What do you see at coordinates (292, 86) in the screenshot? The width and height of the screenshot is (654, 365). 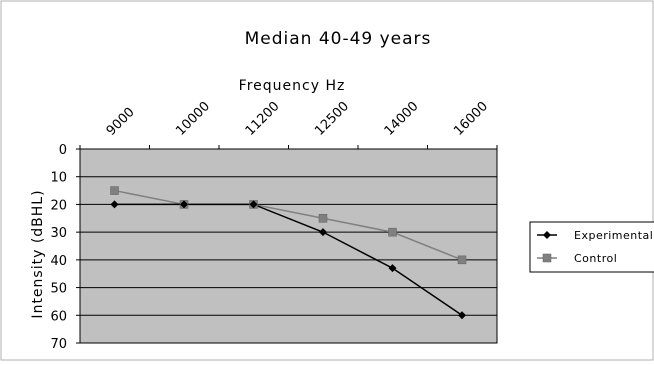 I see `x-axis-label: Frequency Hz` at bounding box center [292, 86].